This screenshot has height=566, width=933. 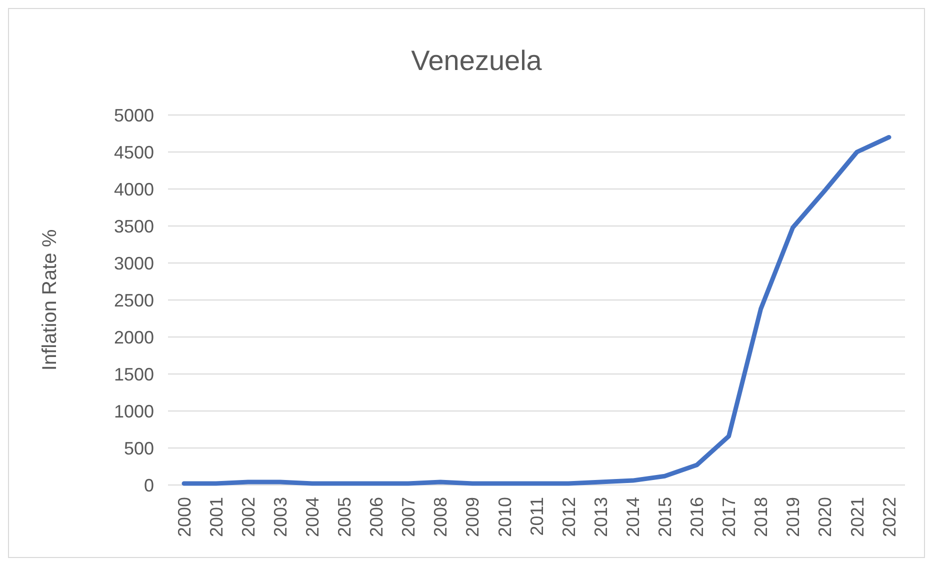 I want to click on x-tick-label: 2014, so click(x=632, y=517).